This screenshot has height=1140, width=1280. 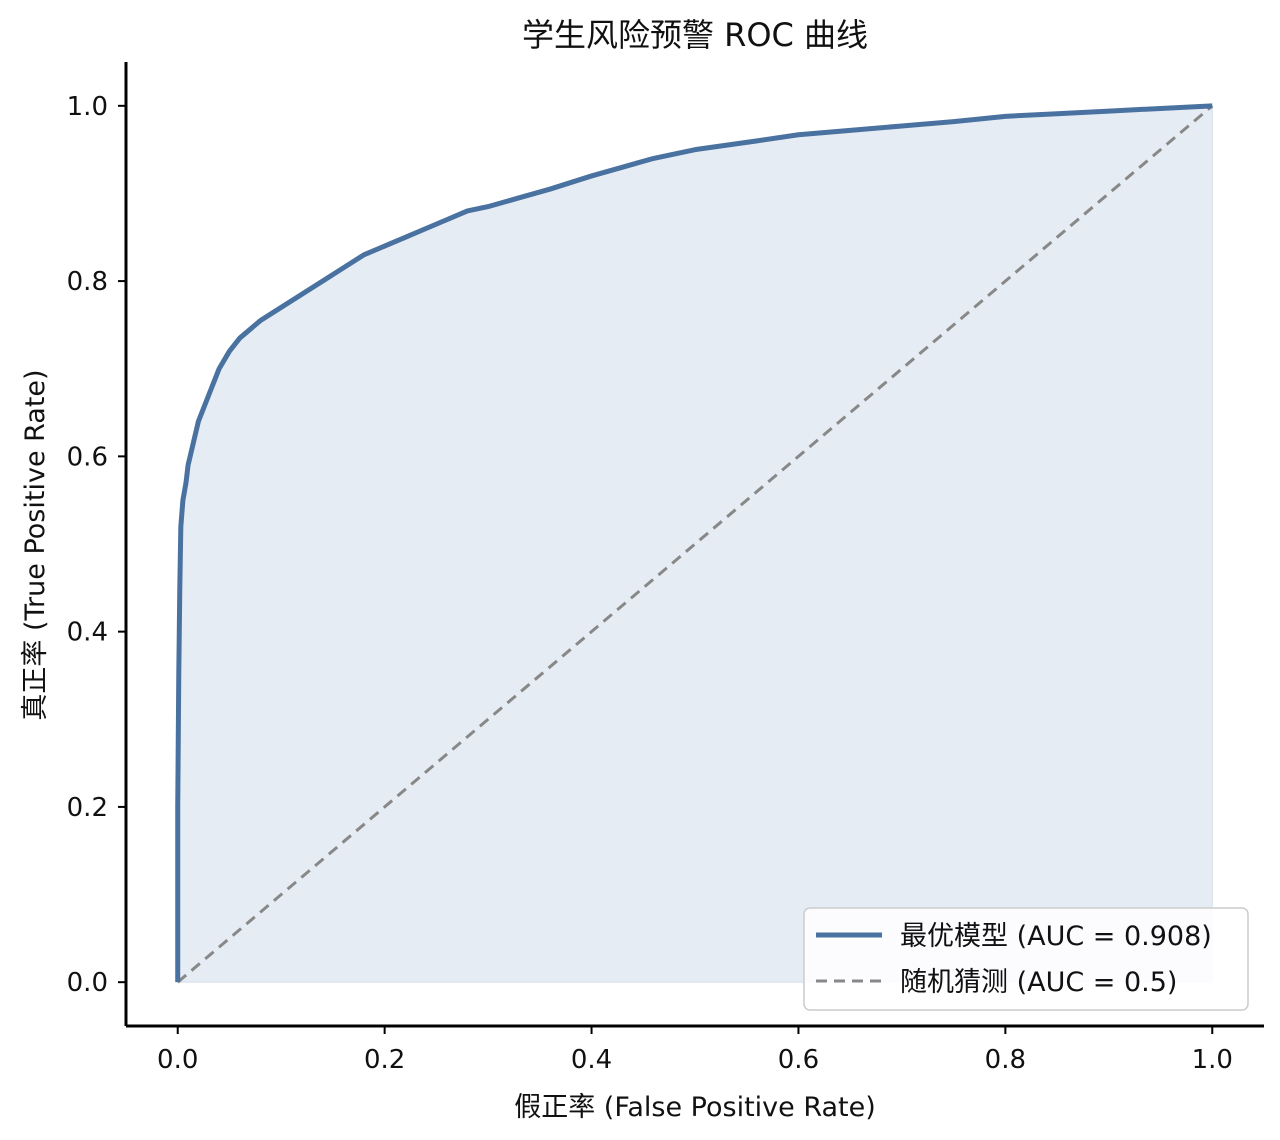 I want to click on x-tick-label-3: 0.6, so click(x=798, y=1060).